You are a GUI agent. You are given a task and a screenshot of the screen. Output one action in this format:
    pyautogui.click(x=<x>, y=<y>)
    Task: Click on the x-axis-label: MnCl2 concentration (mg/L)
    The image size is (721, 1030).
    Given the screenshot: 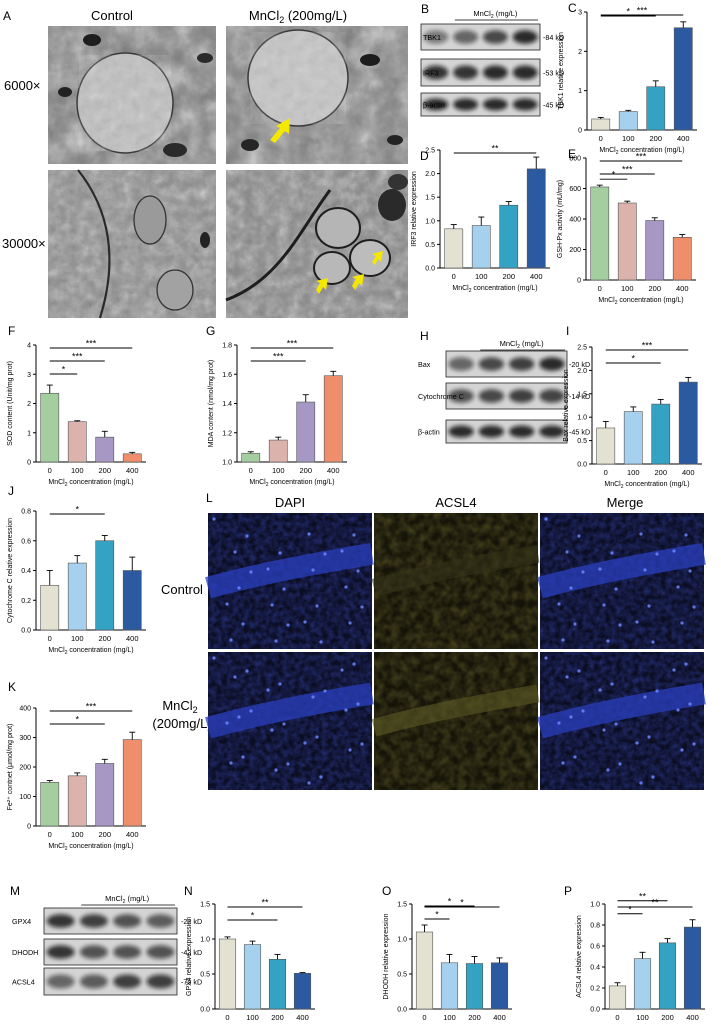 What is the action you would take?
    pyautogui.click(x=291, y=483)
    